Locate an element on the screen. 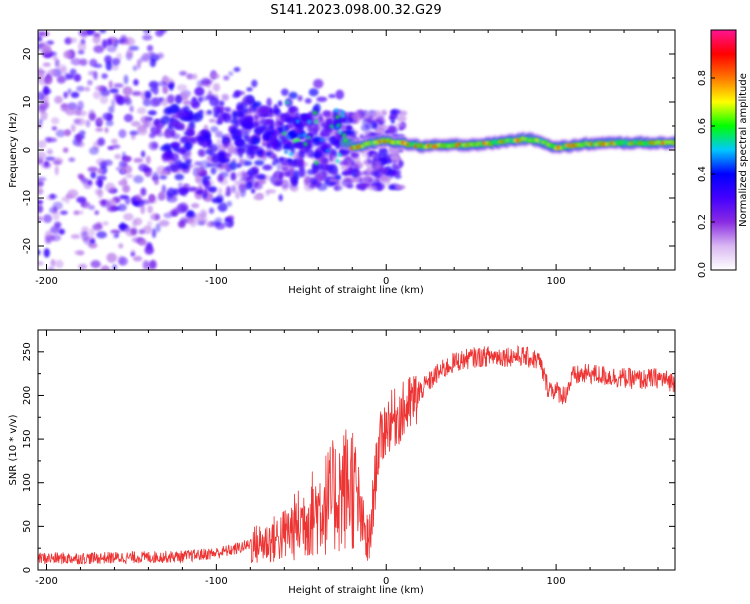 This screenshot has width=750, height=604. colorbar-frame is located at coordinates (723, 150).